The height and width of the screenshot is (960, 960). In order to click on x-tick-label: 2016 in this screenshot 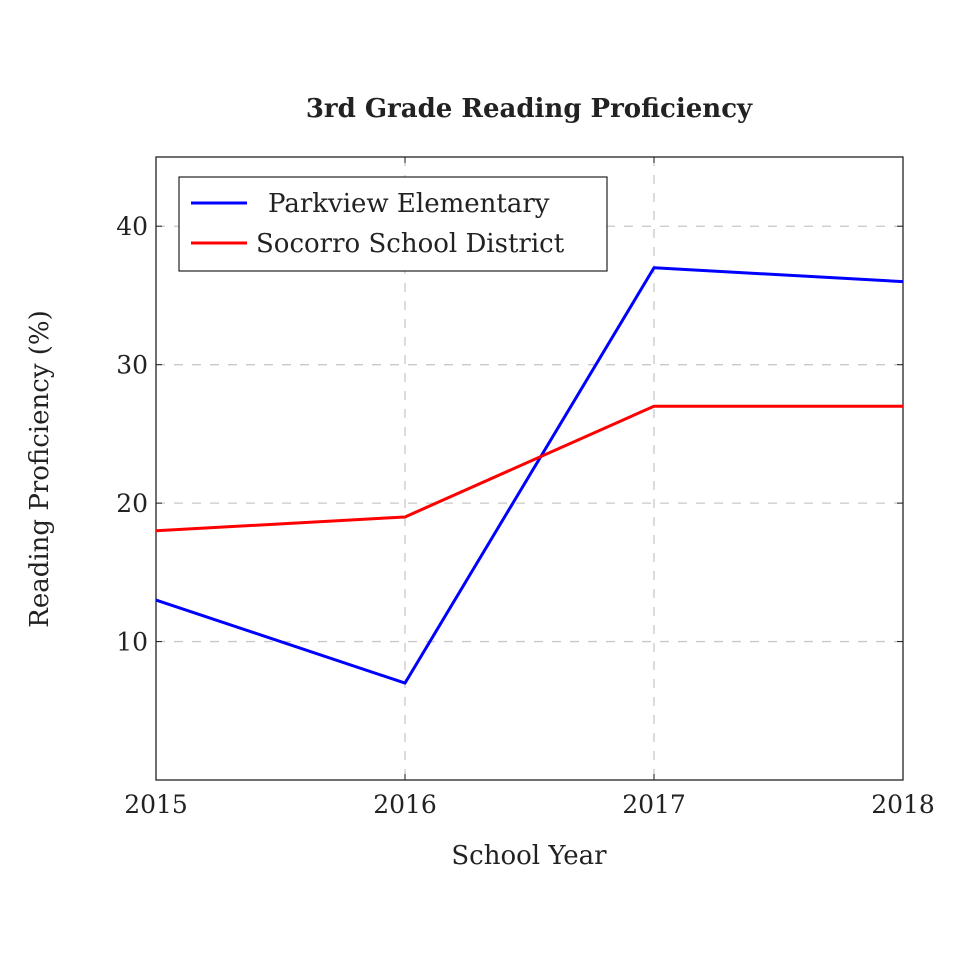, I will do `click(405, 804)`.